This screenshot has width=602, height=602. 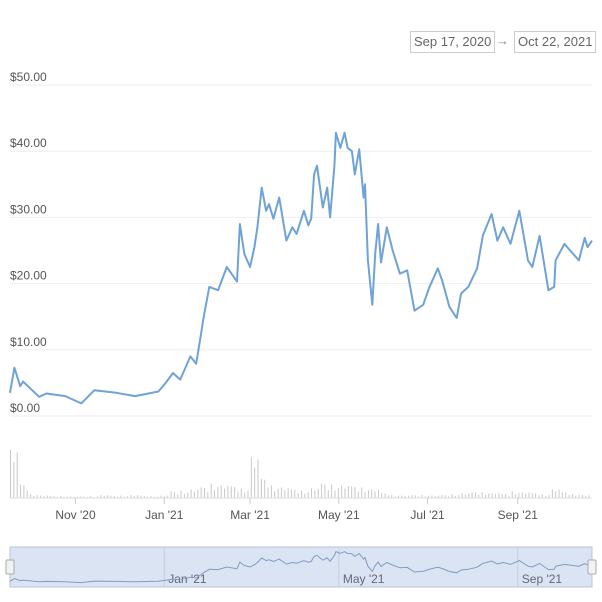 I want to click on x-tick-label: Jan '21, so click(x=164, y=515).